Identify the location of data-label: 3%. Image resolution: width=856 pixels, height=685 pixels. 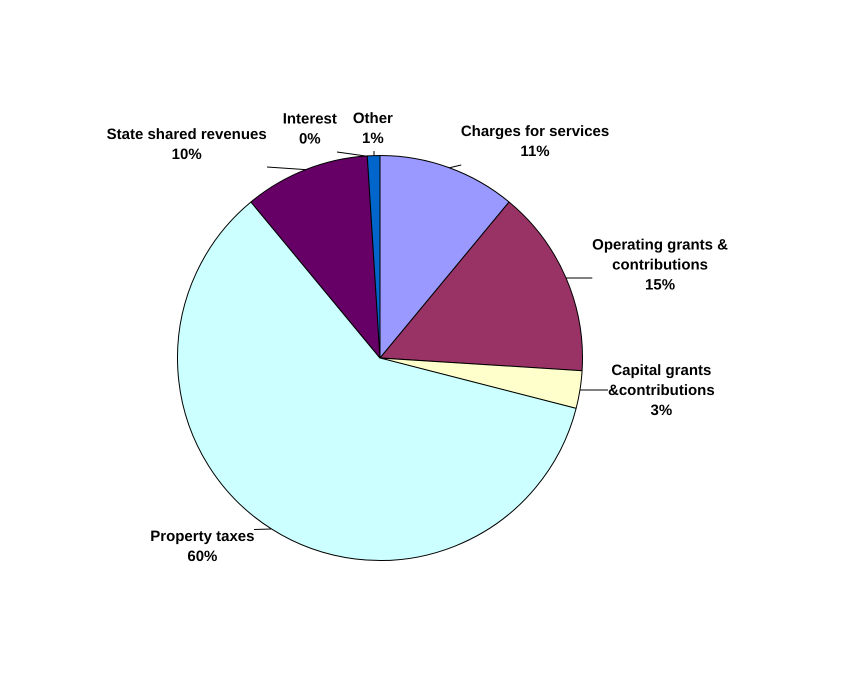
(661, 411).